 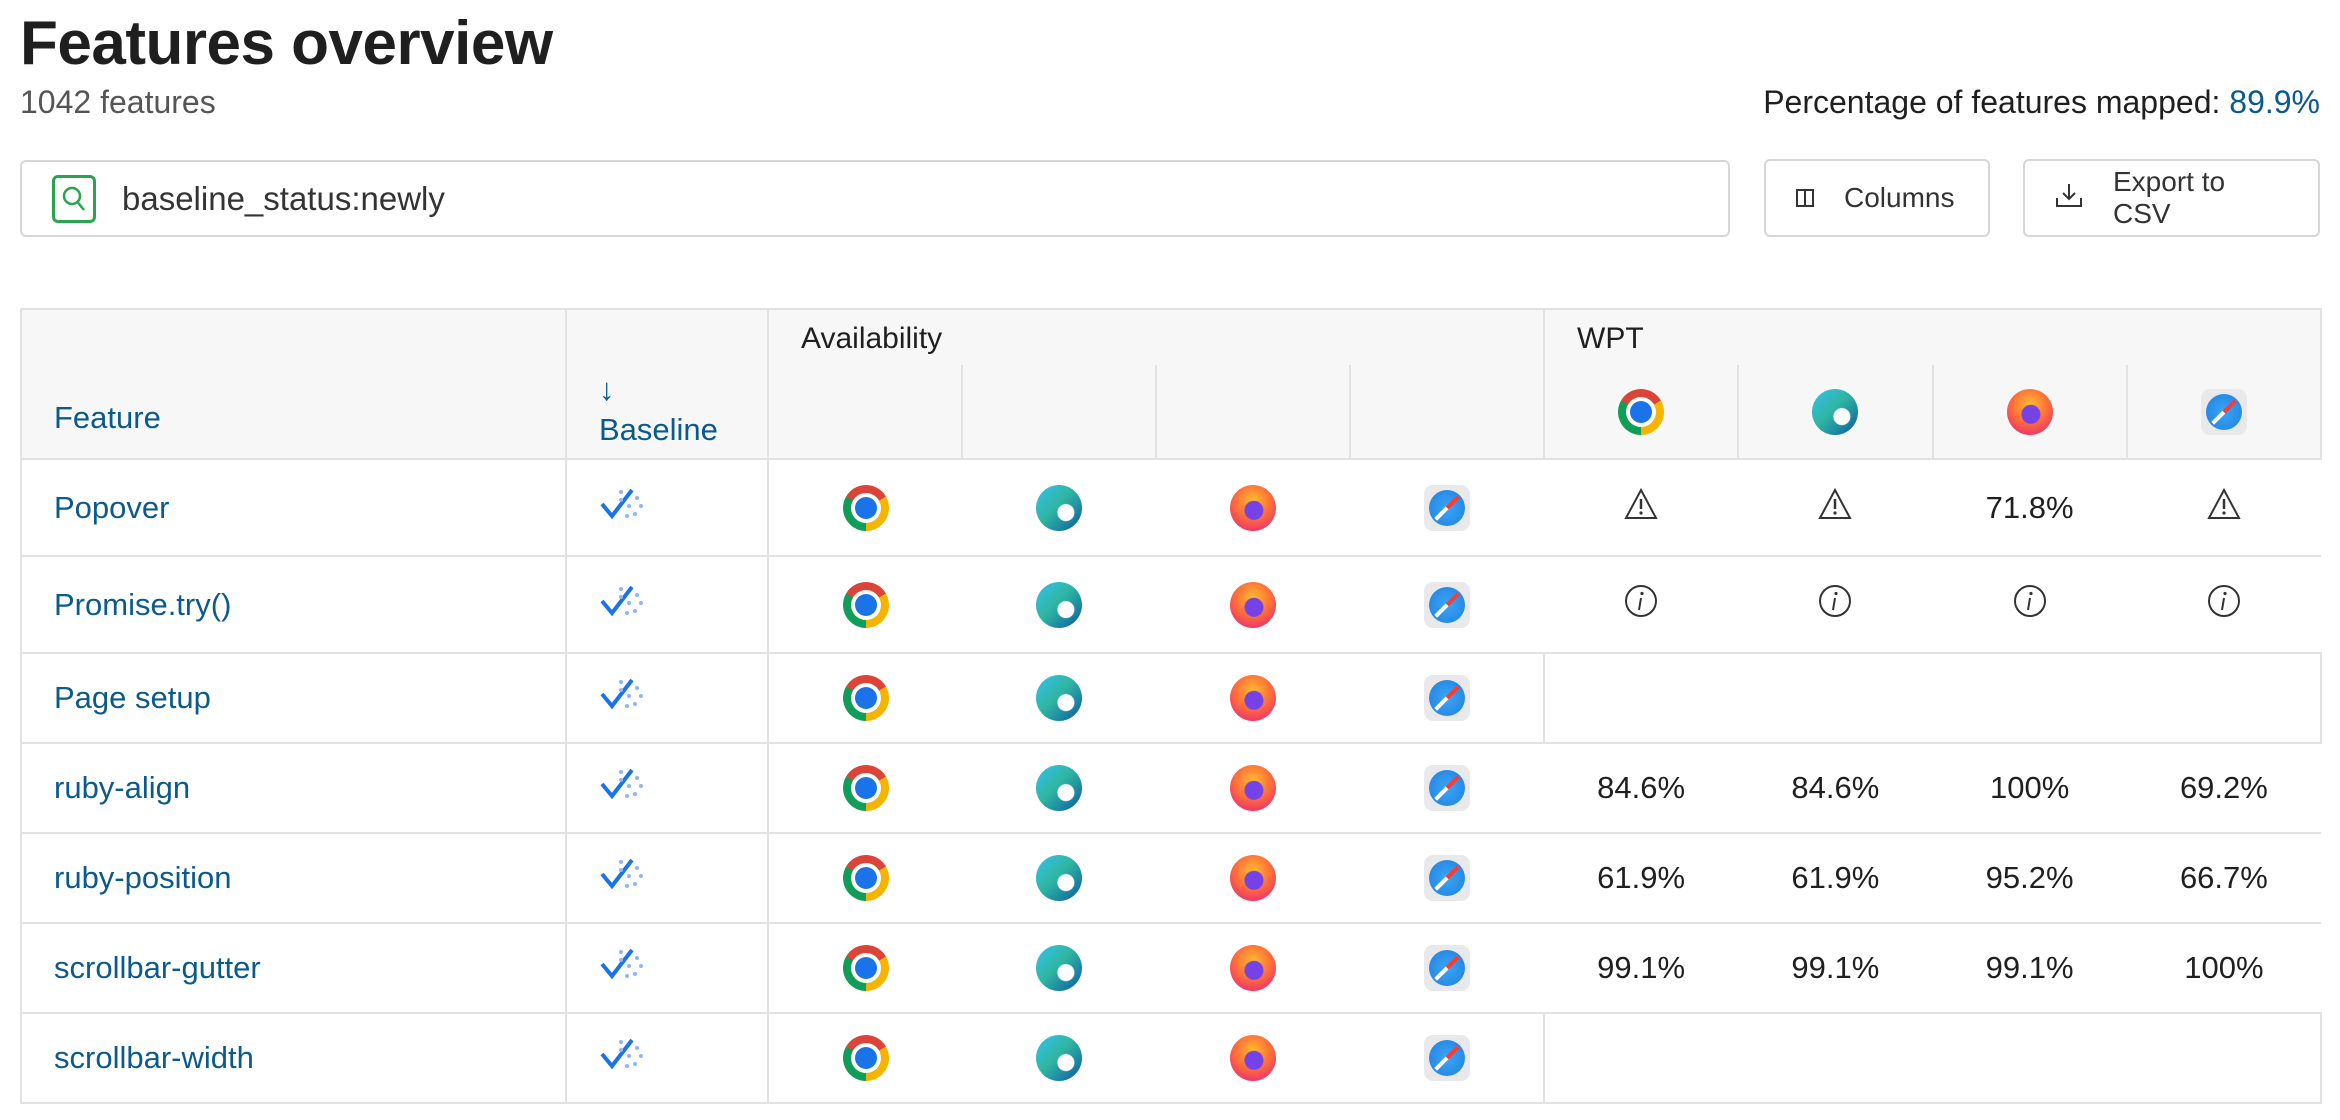 I want to click on search-query: baseline_status:newly, so click(x=283, y=198).